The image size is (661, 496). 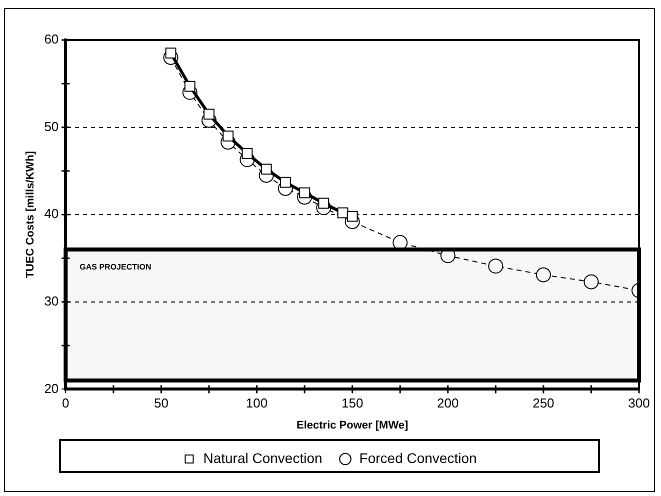 I want to click on band-label: GAS PROJECTION, so click(x=116, y=267).